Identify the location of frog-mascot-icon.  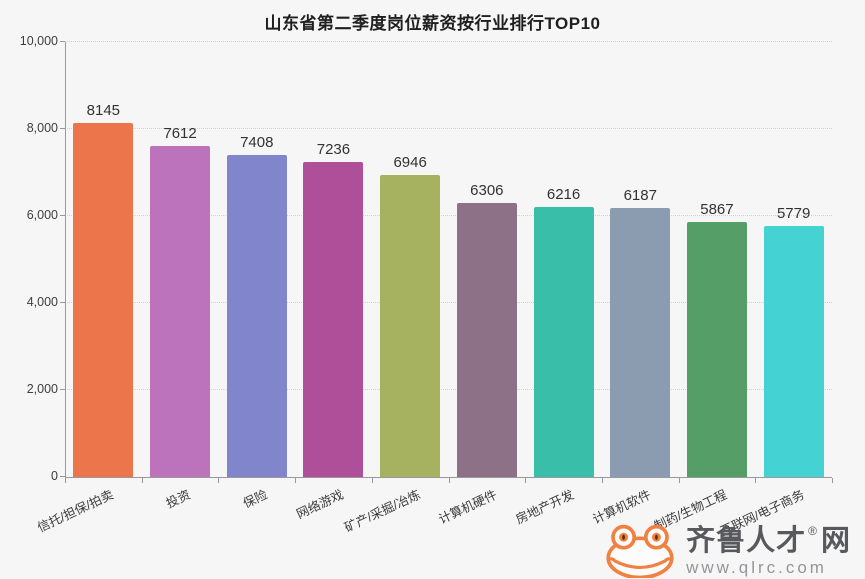
(640, 551).